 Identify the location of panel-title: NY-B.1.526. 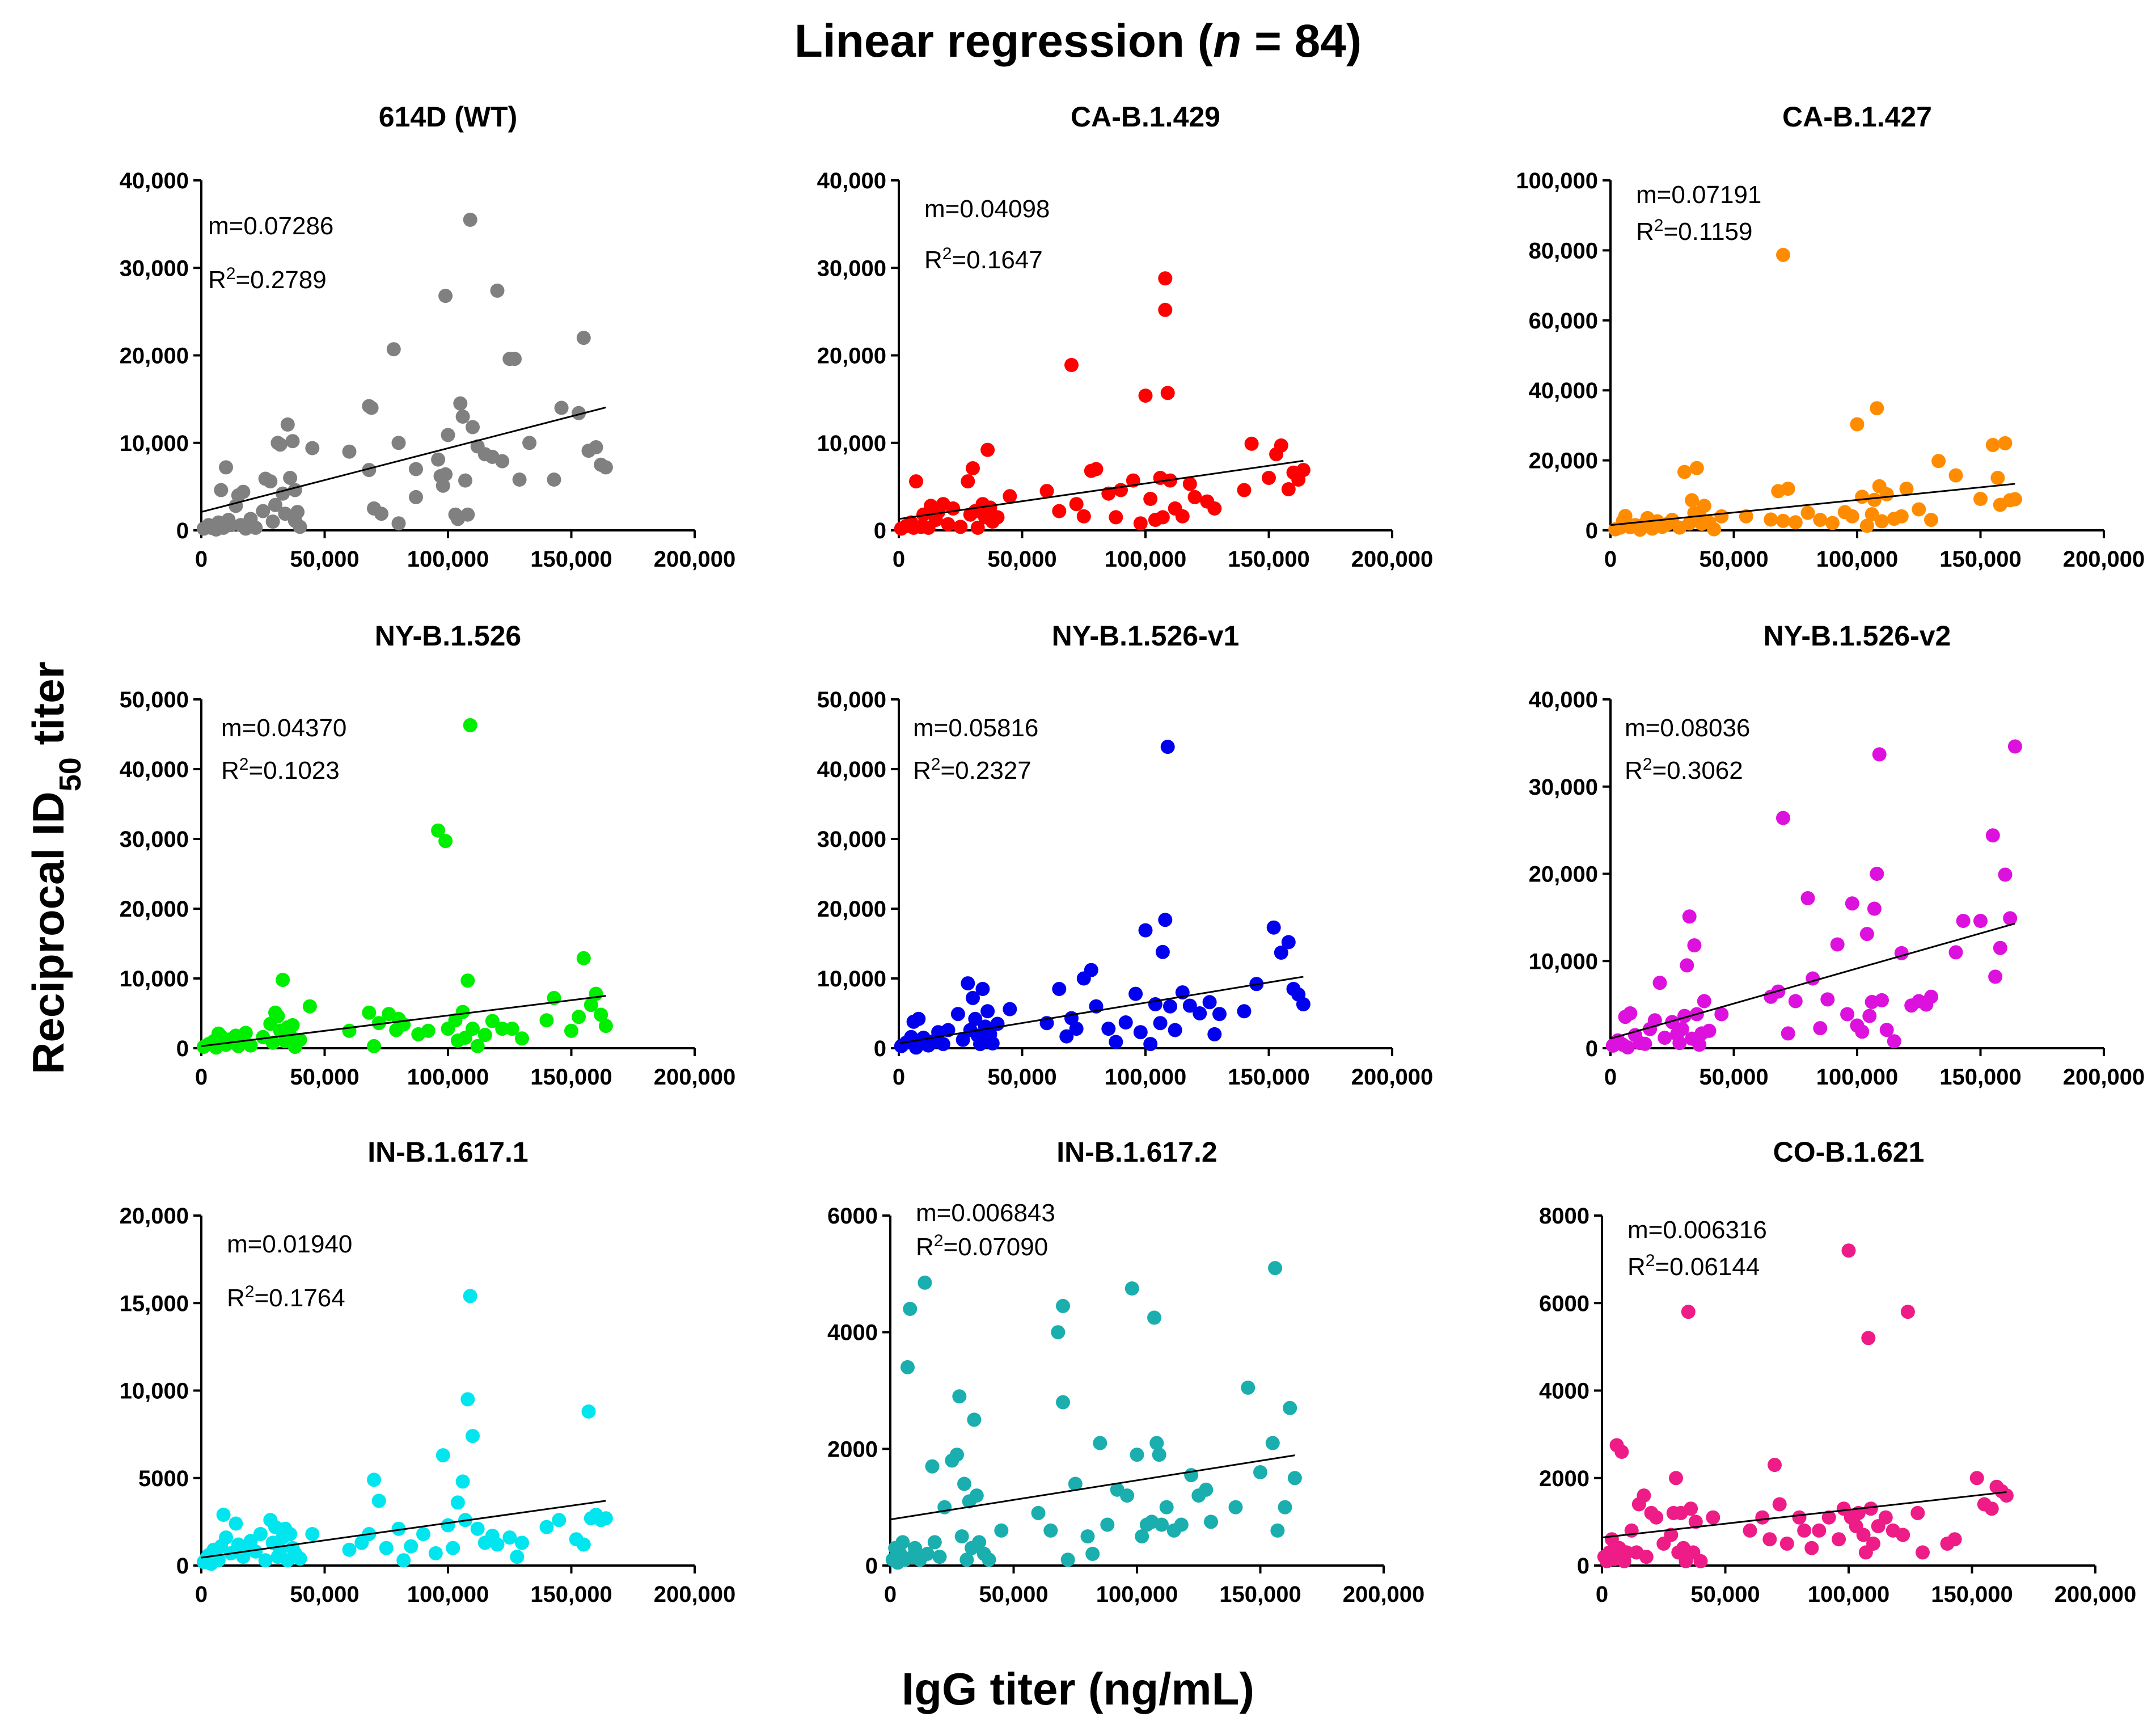
(448, 636).